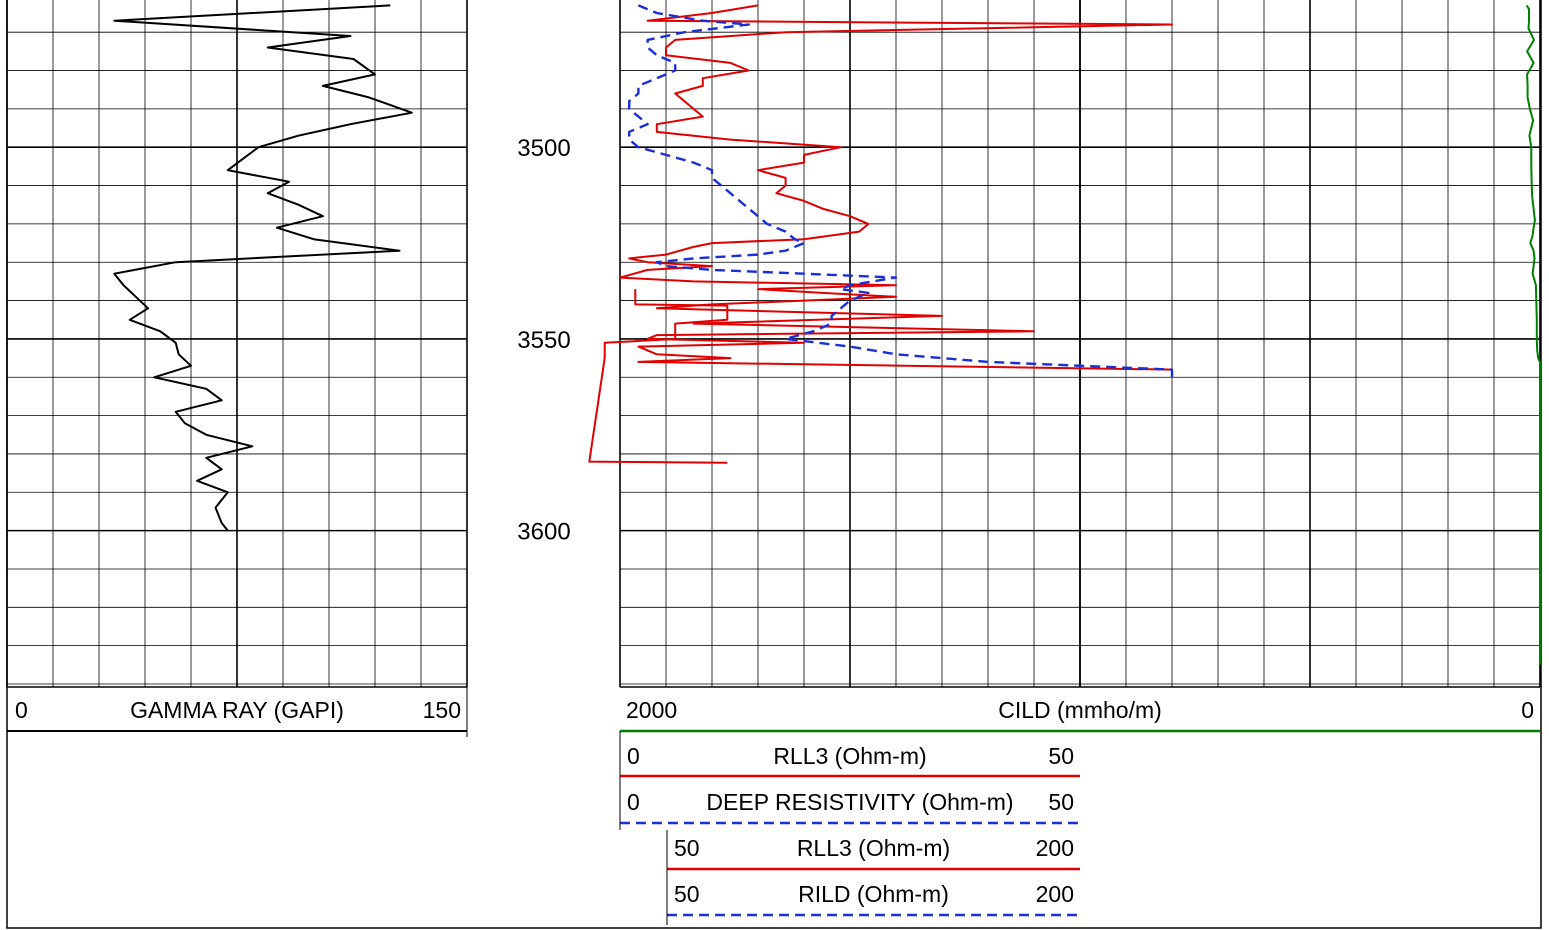  What do you see at coordinates (543, 532) in the screenshot?
I see `depth-tick-label: 3600` at bounding box center [543, 532].